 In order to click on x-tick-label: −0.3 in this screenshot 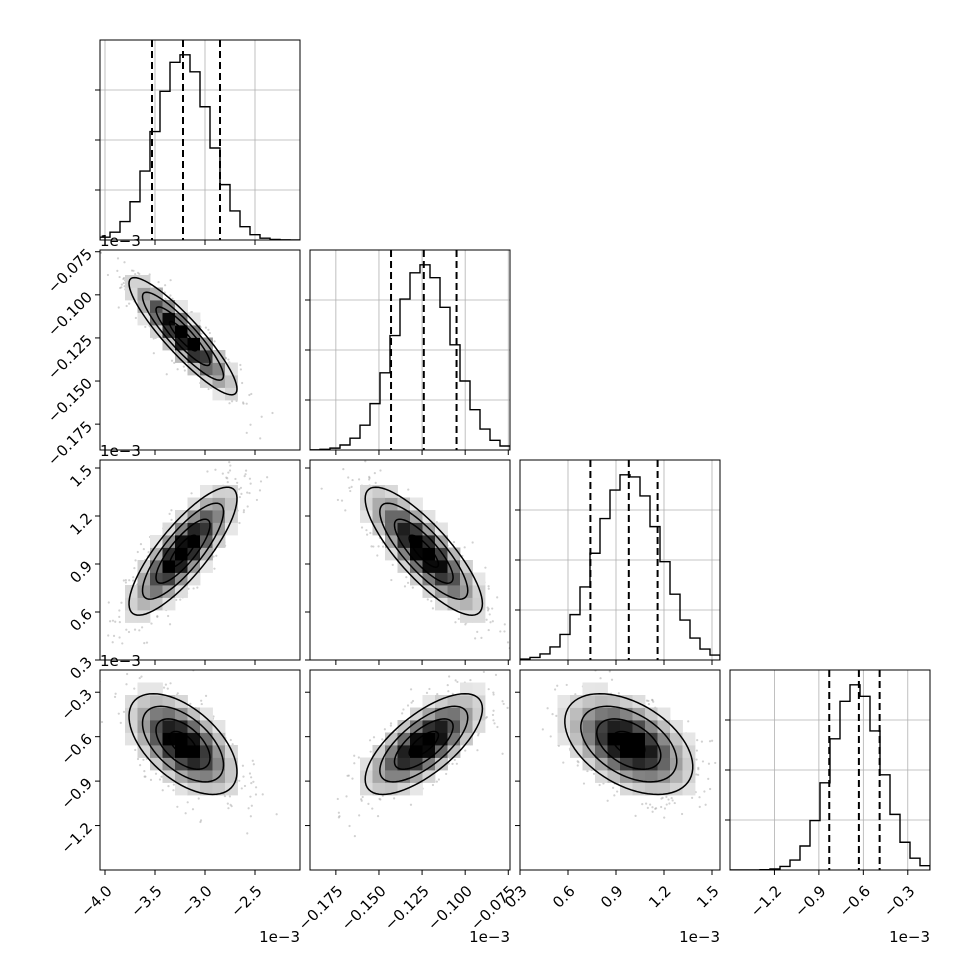, I will do `click(899, 901)`.